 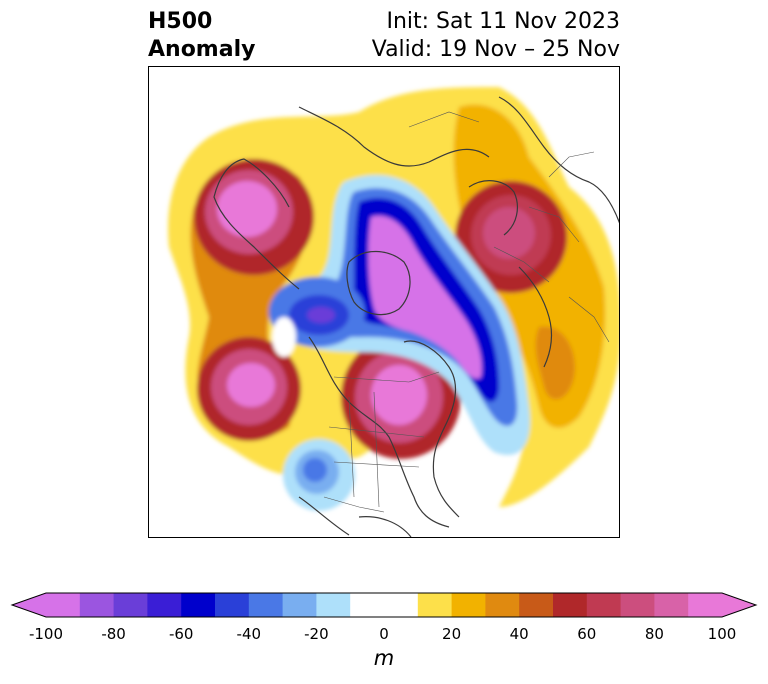 What do you see at coordinates (376, 464) in the screenshot?
I see `border-states-d` at bounding box center [376, 464].